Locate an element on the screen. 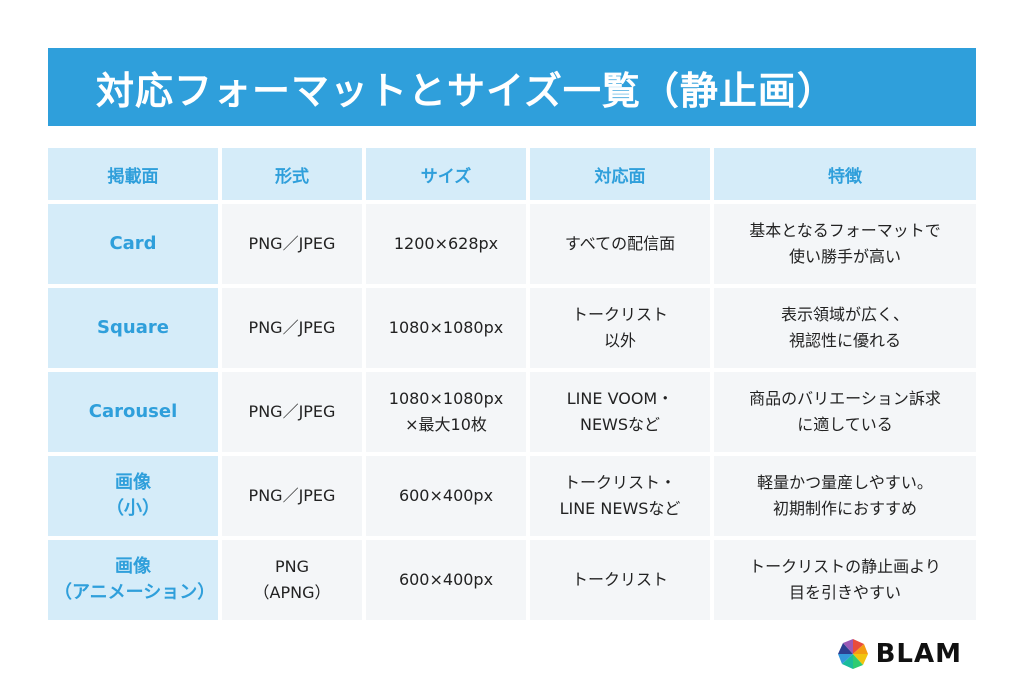  cell-line: 以外 is located at coordinates (619, 340).